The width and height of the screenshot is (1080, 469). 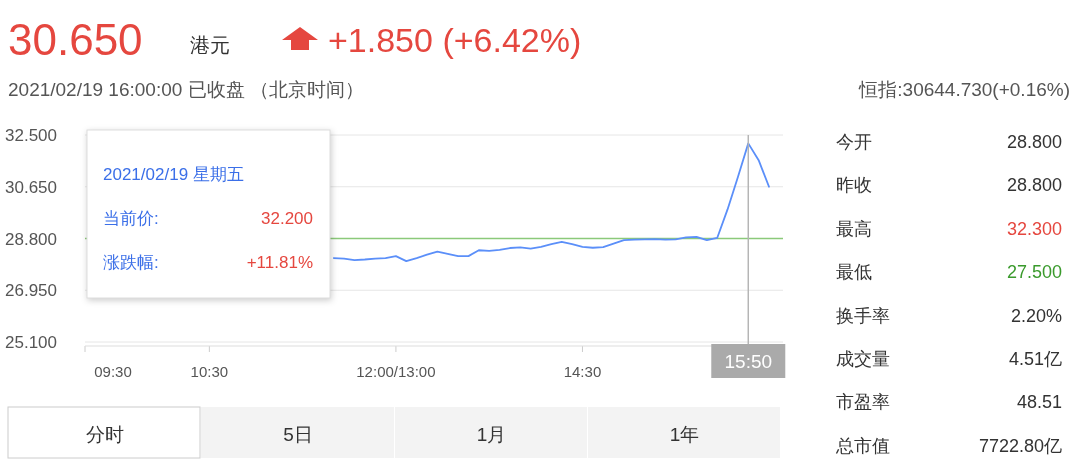 I want to click on text: 最高, so click(x=854, y=228).